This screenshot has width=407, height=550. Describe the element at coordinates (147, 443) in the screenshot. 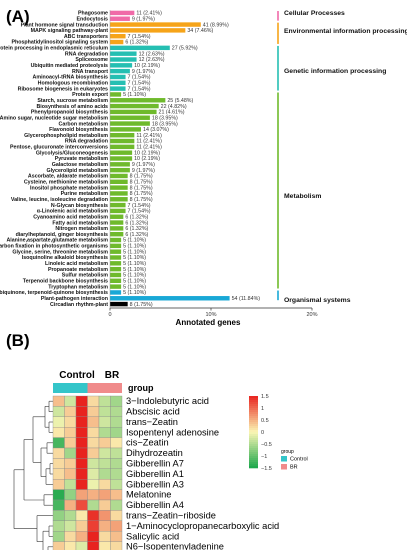

I see `row-label-4: cis−Zeatin` at that location.